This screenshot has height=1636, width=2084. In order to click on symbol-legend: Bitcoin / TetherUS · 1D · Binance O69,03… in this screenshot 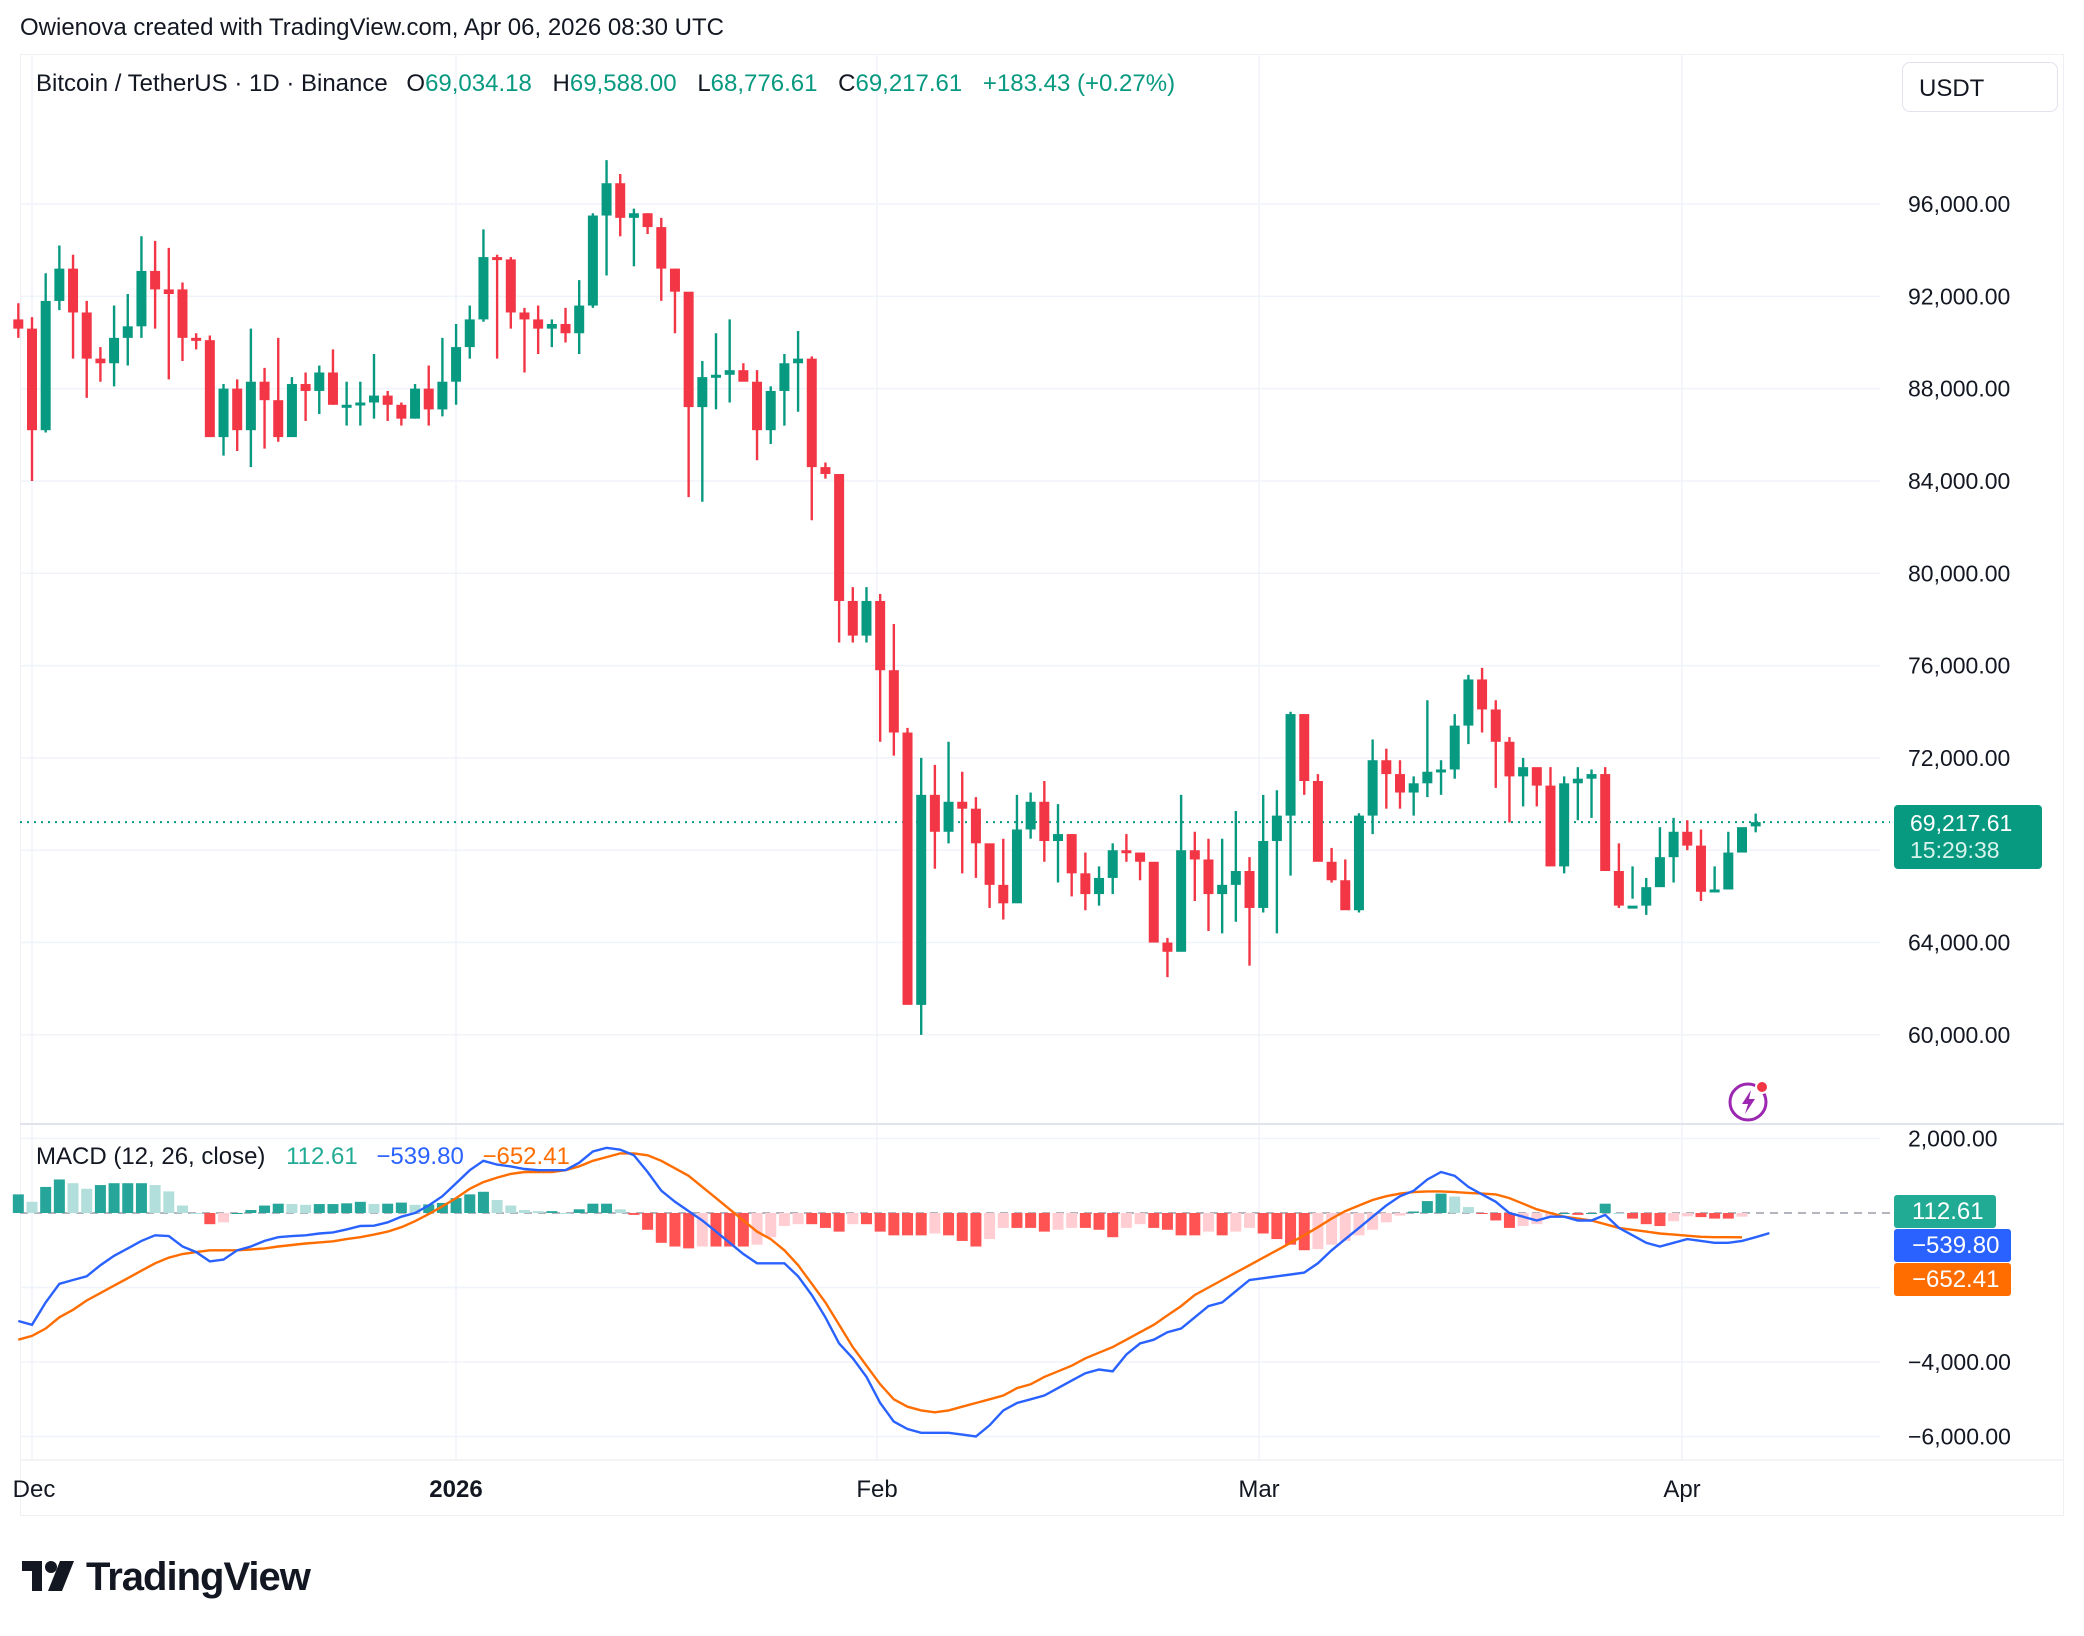, I will do `click(612, 84)`.